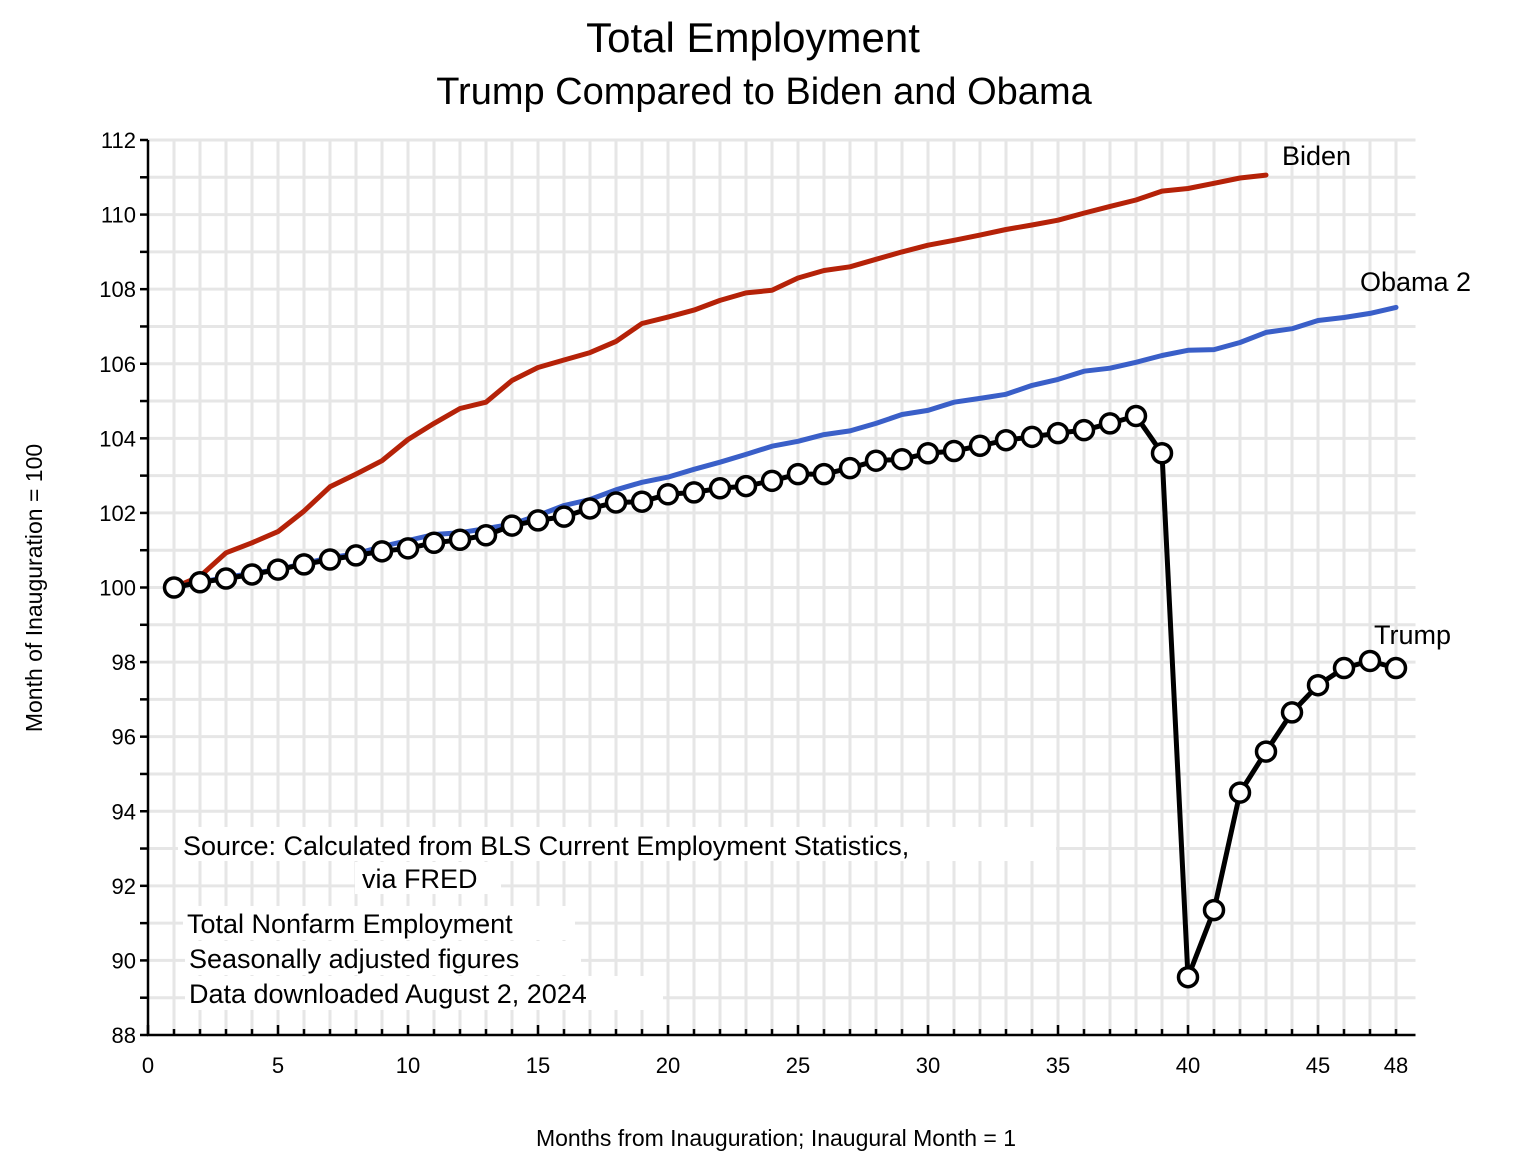  I want to click on x-tick-label: 25, so click(798, 1065).